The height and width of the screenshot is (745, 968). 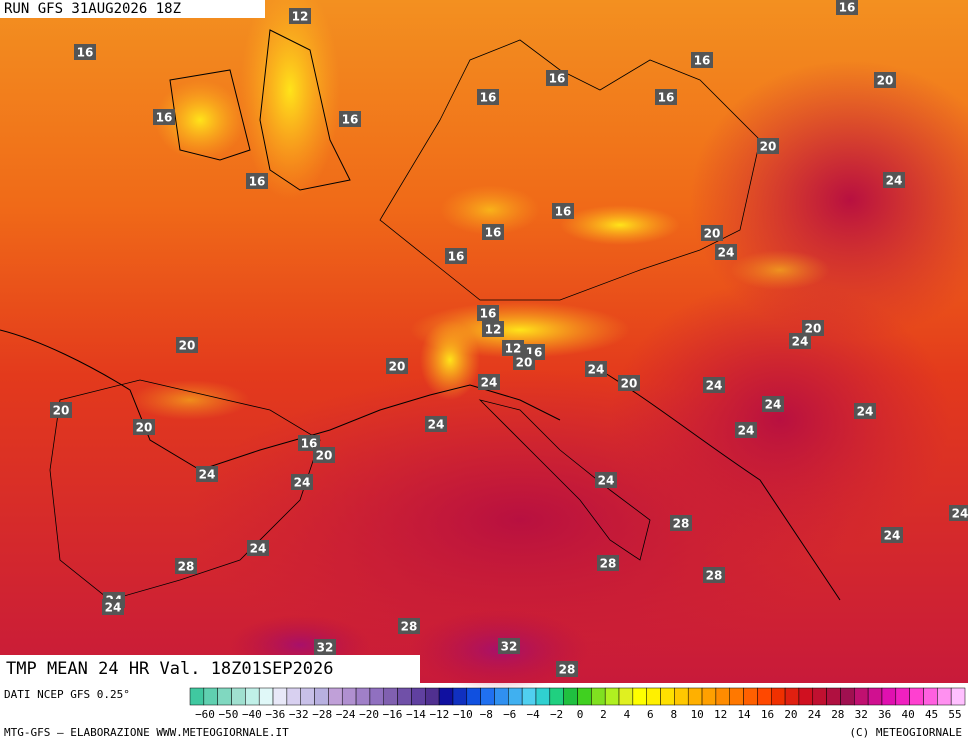 I want to click on copyright: (C) METEOGIORNALE, so click(x=905, y=732).